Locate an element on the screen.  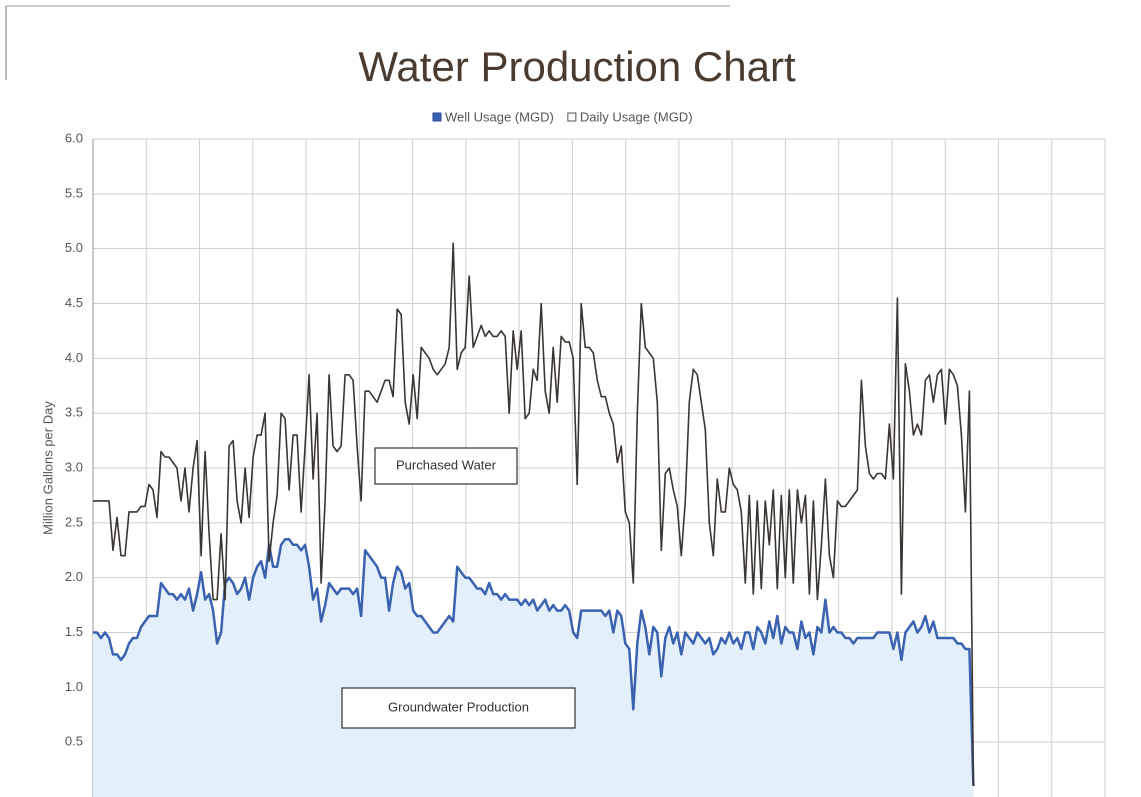
y-tick-label: 1.0 is located at coordinates (74, 686).